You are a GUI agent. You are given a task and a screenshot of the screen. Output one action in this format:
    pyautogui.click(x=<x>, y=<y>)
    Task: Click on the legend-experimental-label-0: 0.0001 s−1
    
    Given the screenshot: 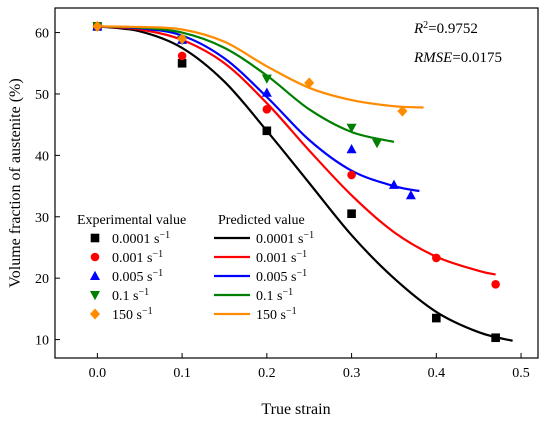 What is the action you would take?
    pyautogui.click(x=141, y=239)
    